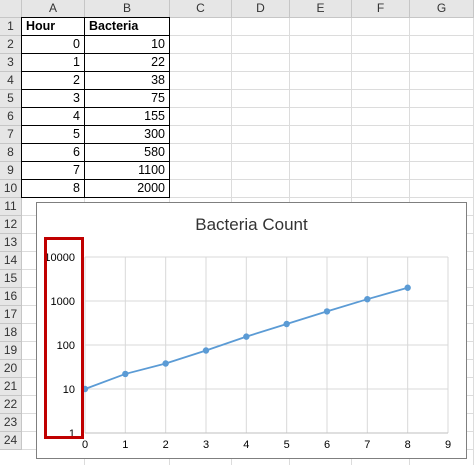  Describe the element at coordinates (321, 9) in the screenshot. I see `column-header-e: E` at that location.